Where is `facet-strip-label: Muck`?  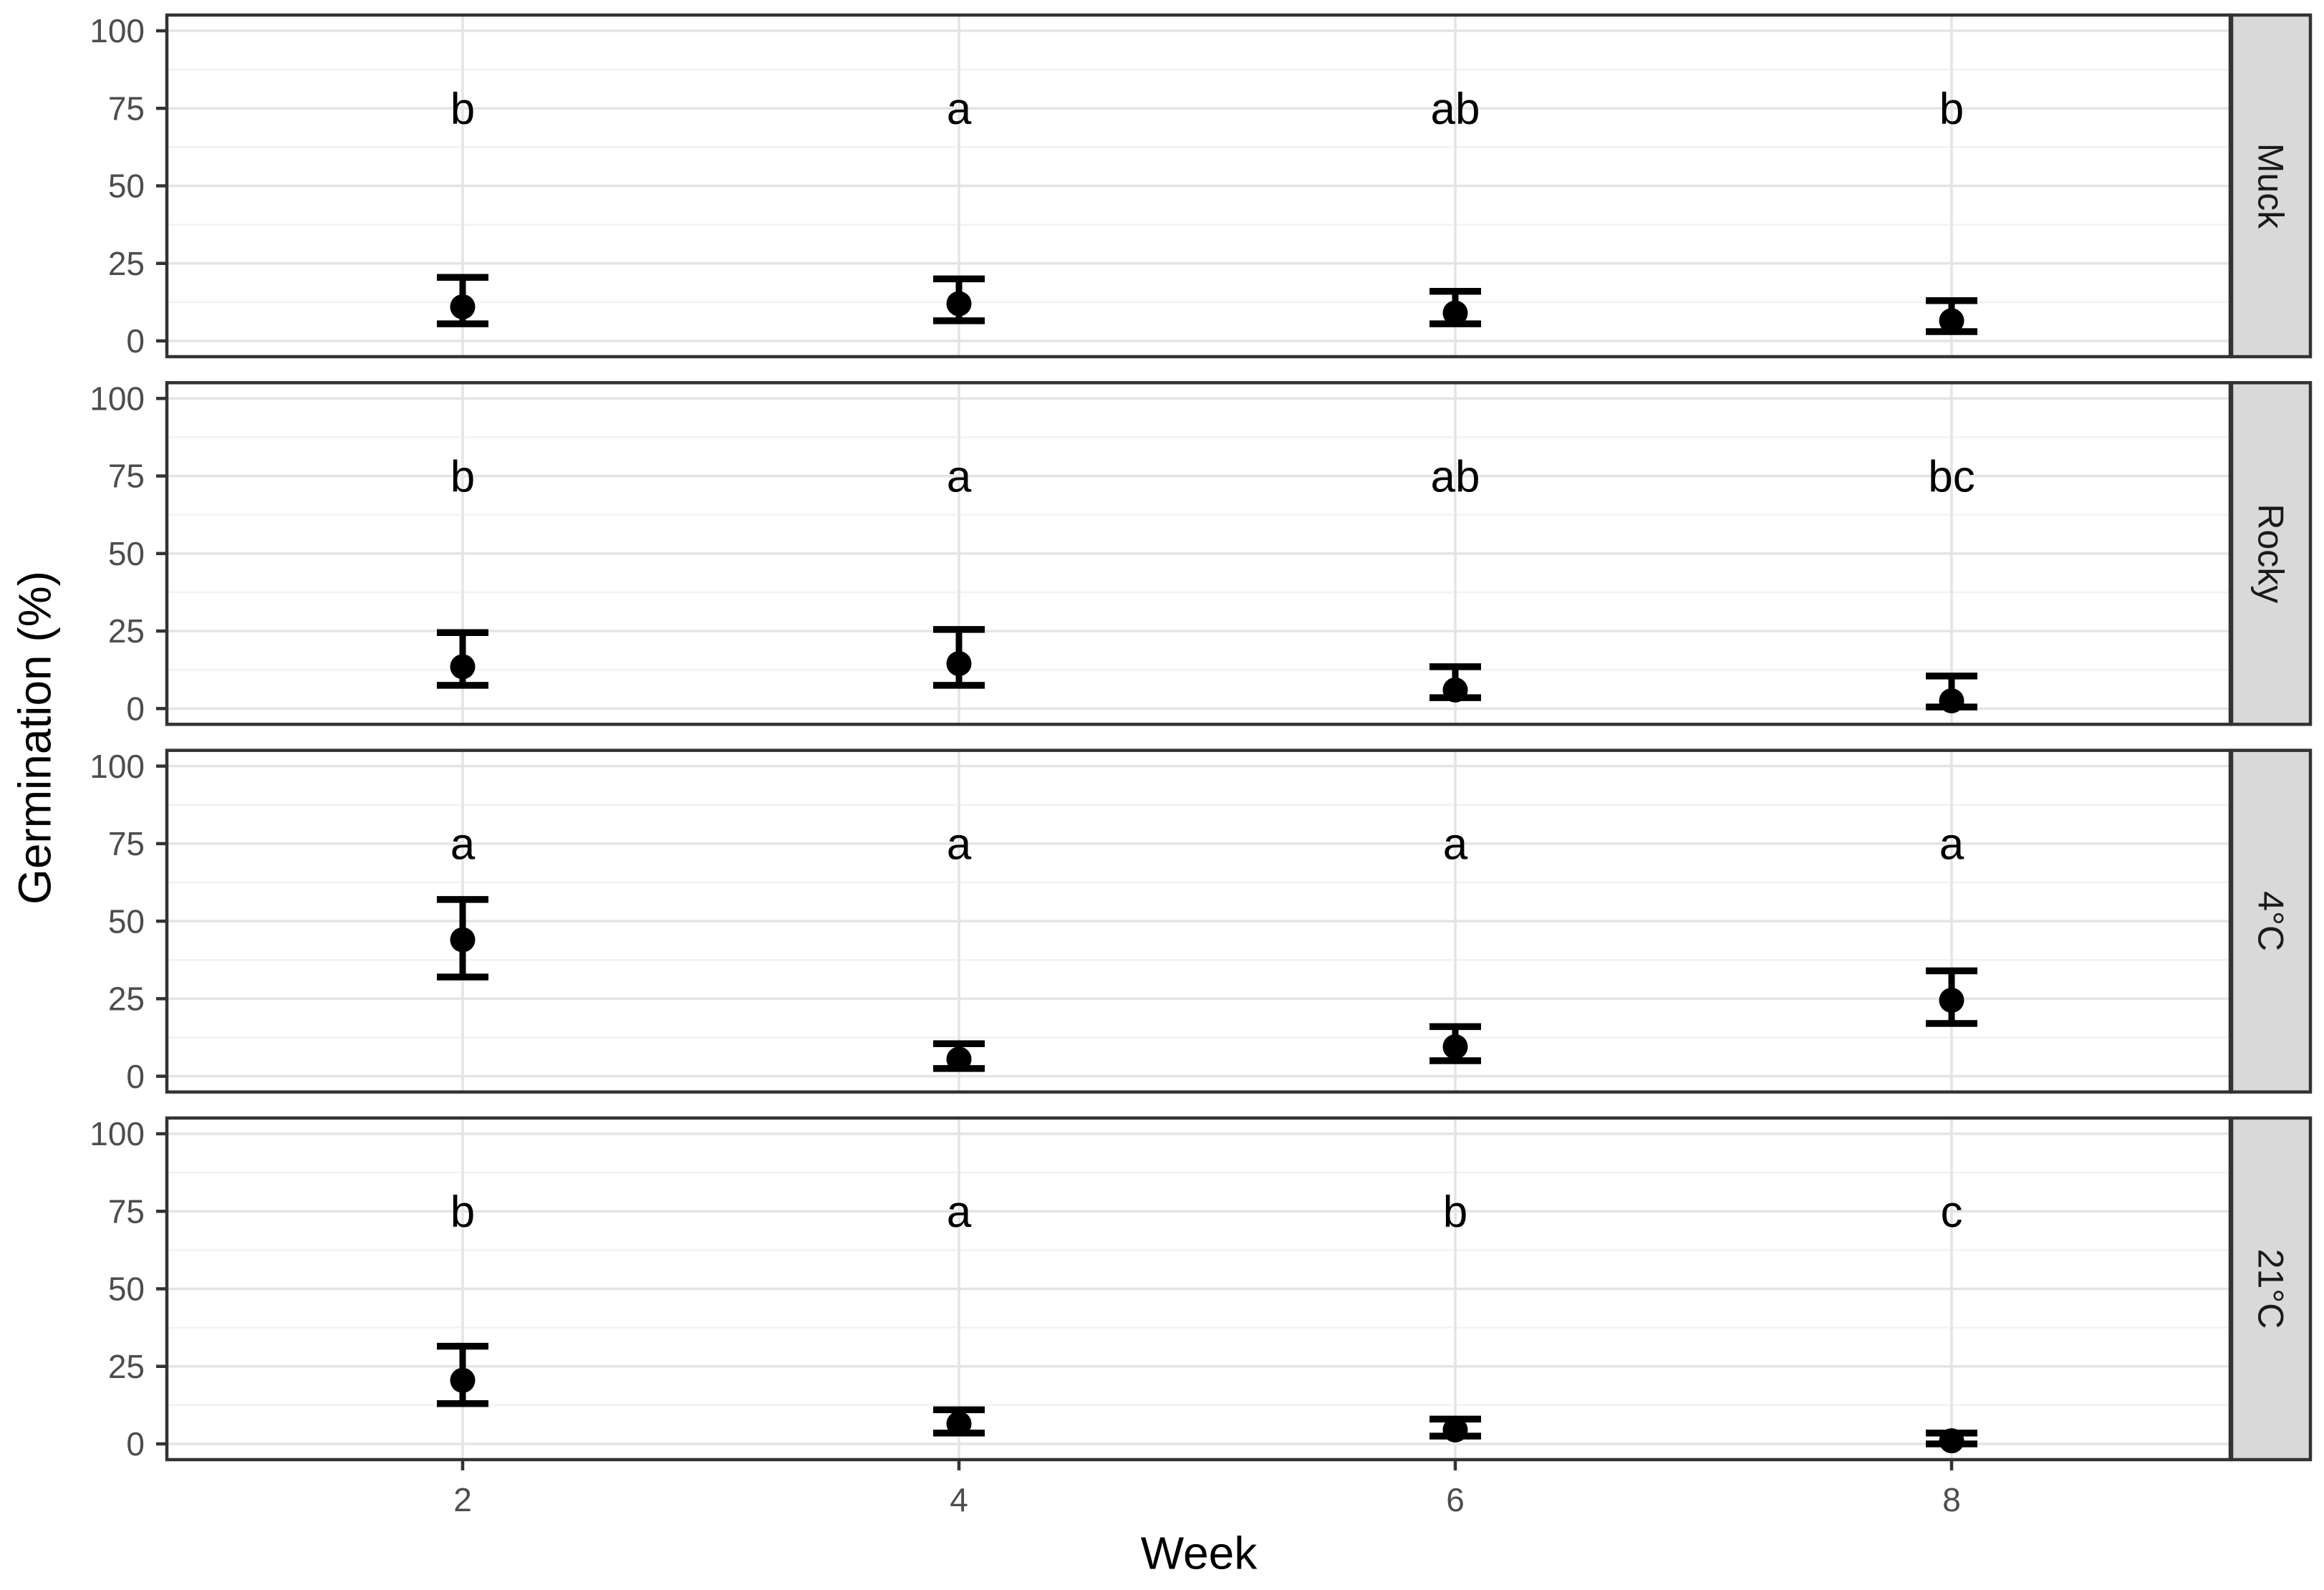
facet-strip-label: Muck is located at coordinates (2271, 186).